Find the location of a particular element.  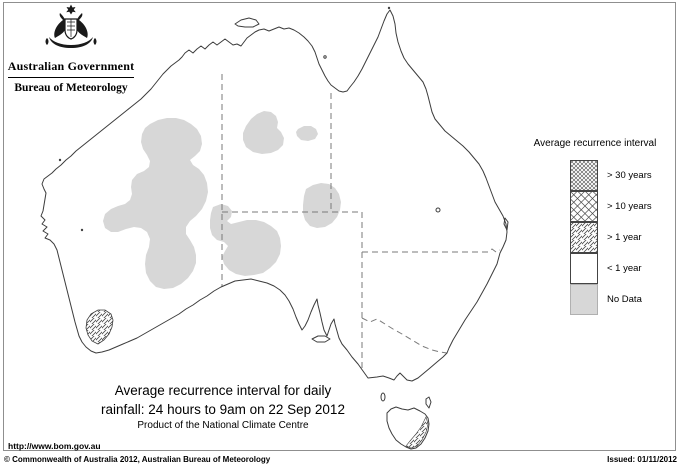

logo-bureau-text: Bureau of Meteorology is located at coordinates (71, 88).